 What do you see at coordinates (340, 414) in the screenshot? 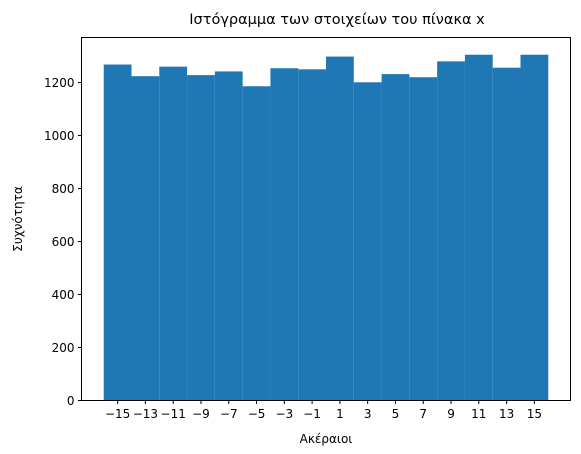
I see `x-tick-label-8: 1` at bounding box center [340, 414].